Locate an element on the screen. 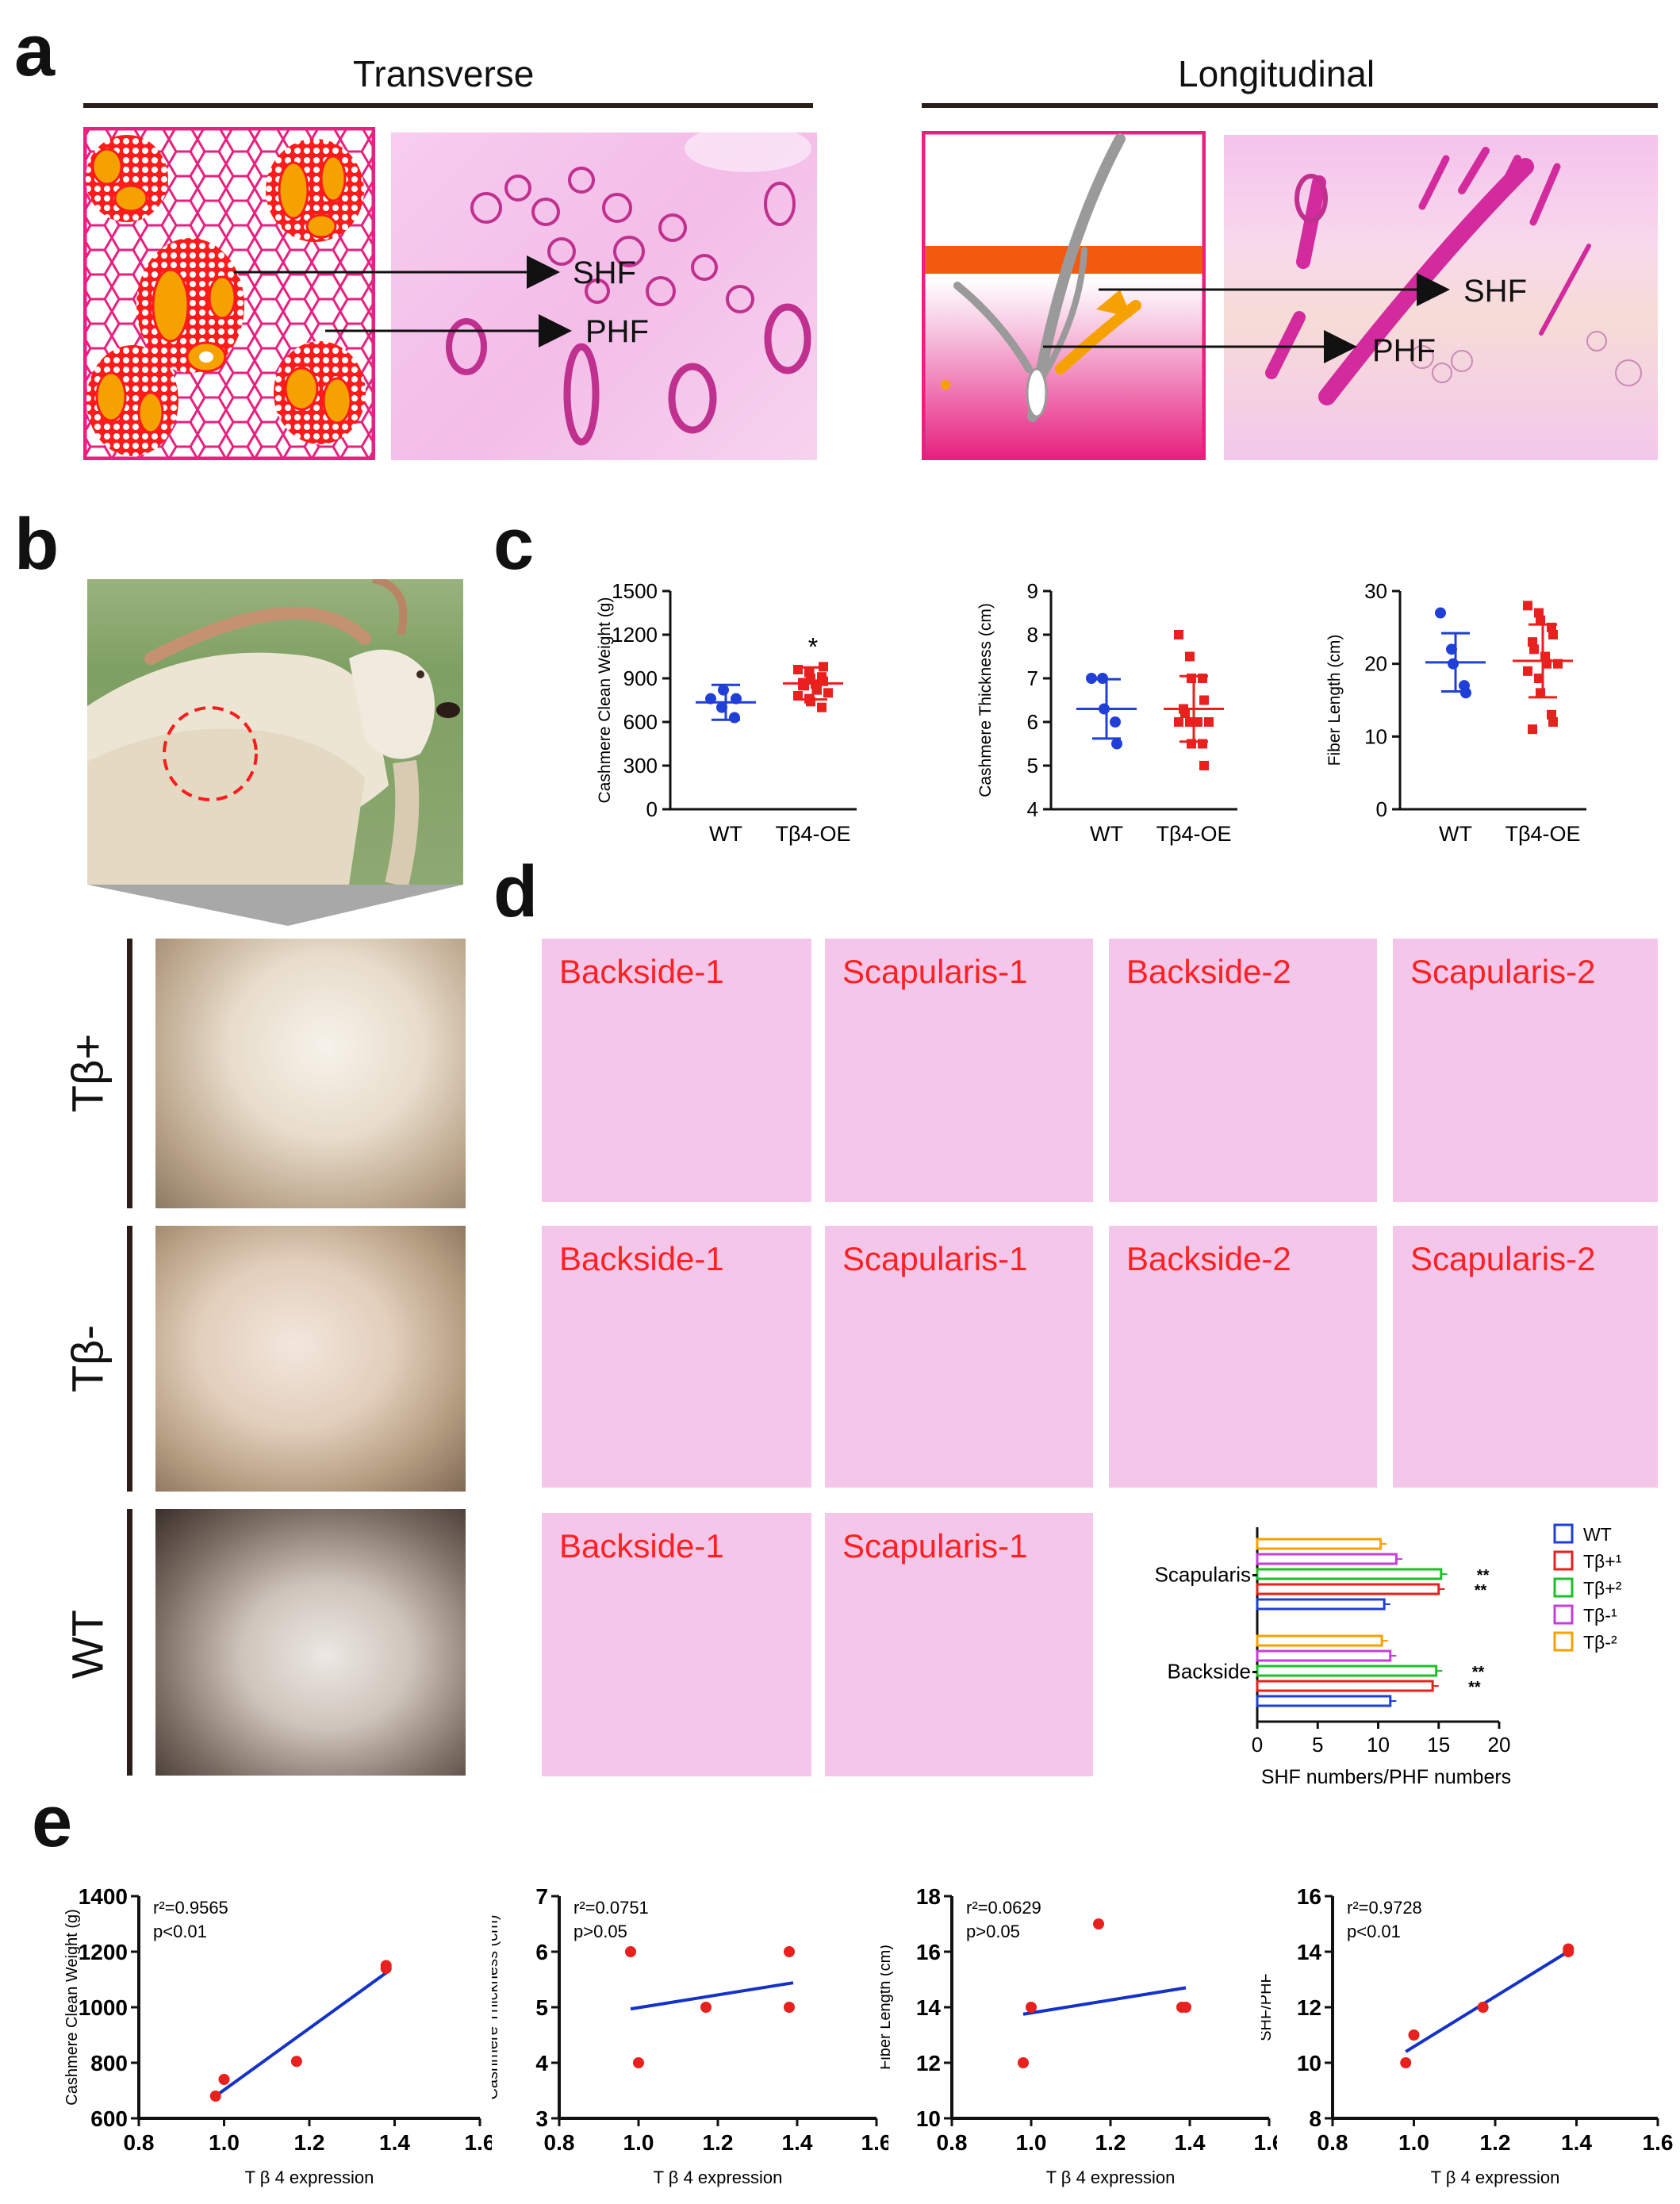  y-tick-label: 5 is located at coordinates (1032, 766).